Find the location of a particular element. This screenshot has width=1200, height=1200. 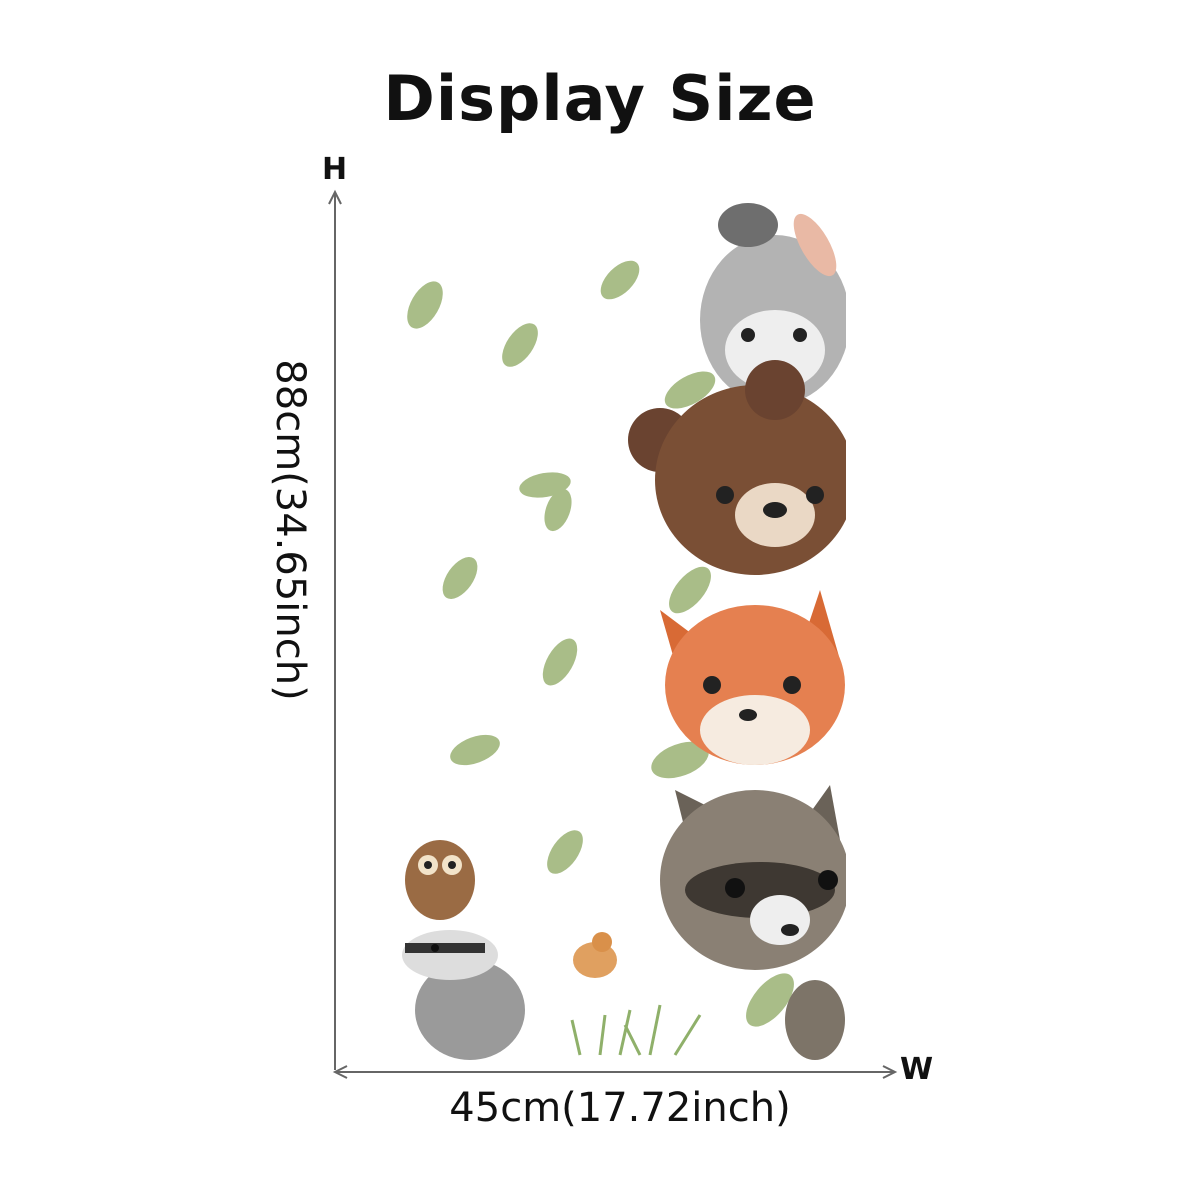

width-axis-letter: W is located at coordinates (917, 1069).